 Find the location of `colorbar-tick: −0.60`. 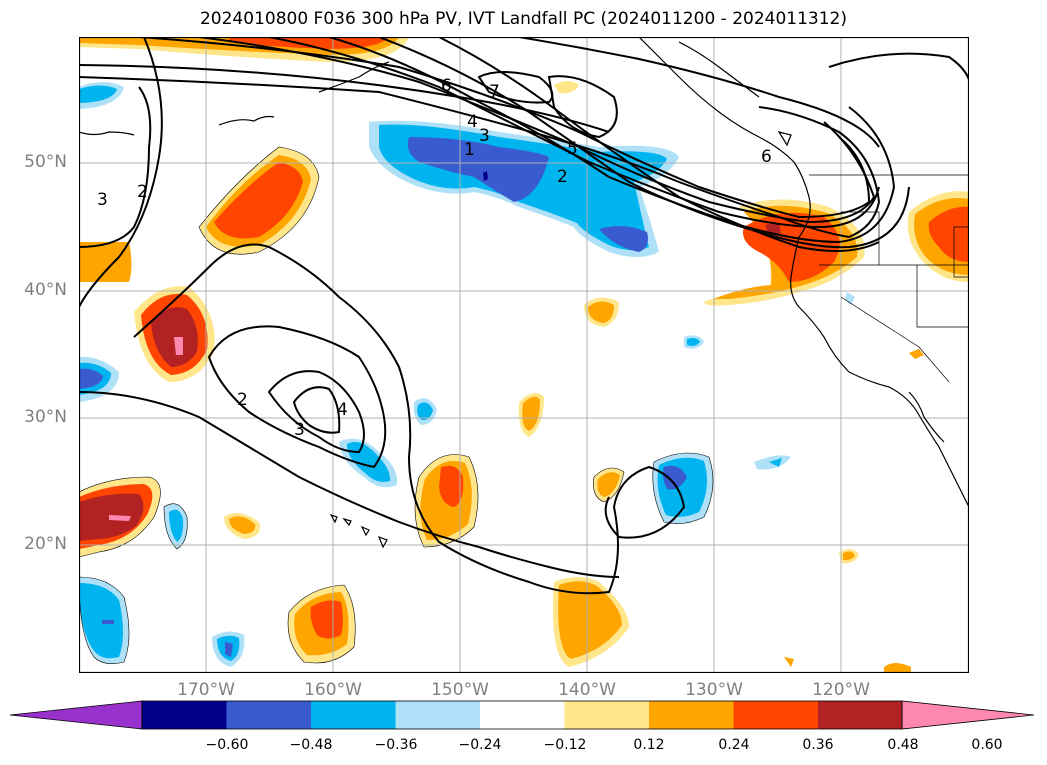

colorbar-tick: −0.60 is located at coordinates (227, 745).